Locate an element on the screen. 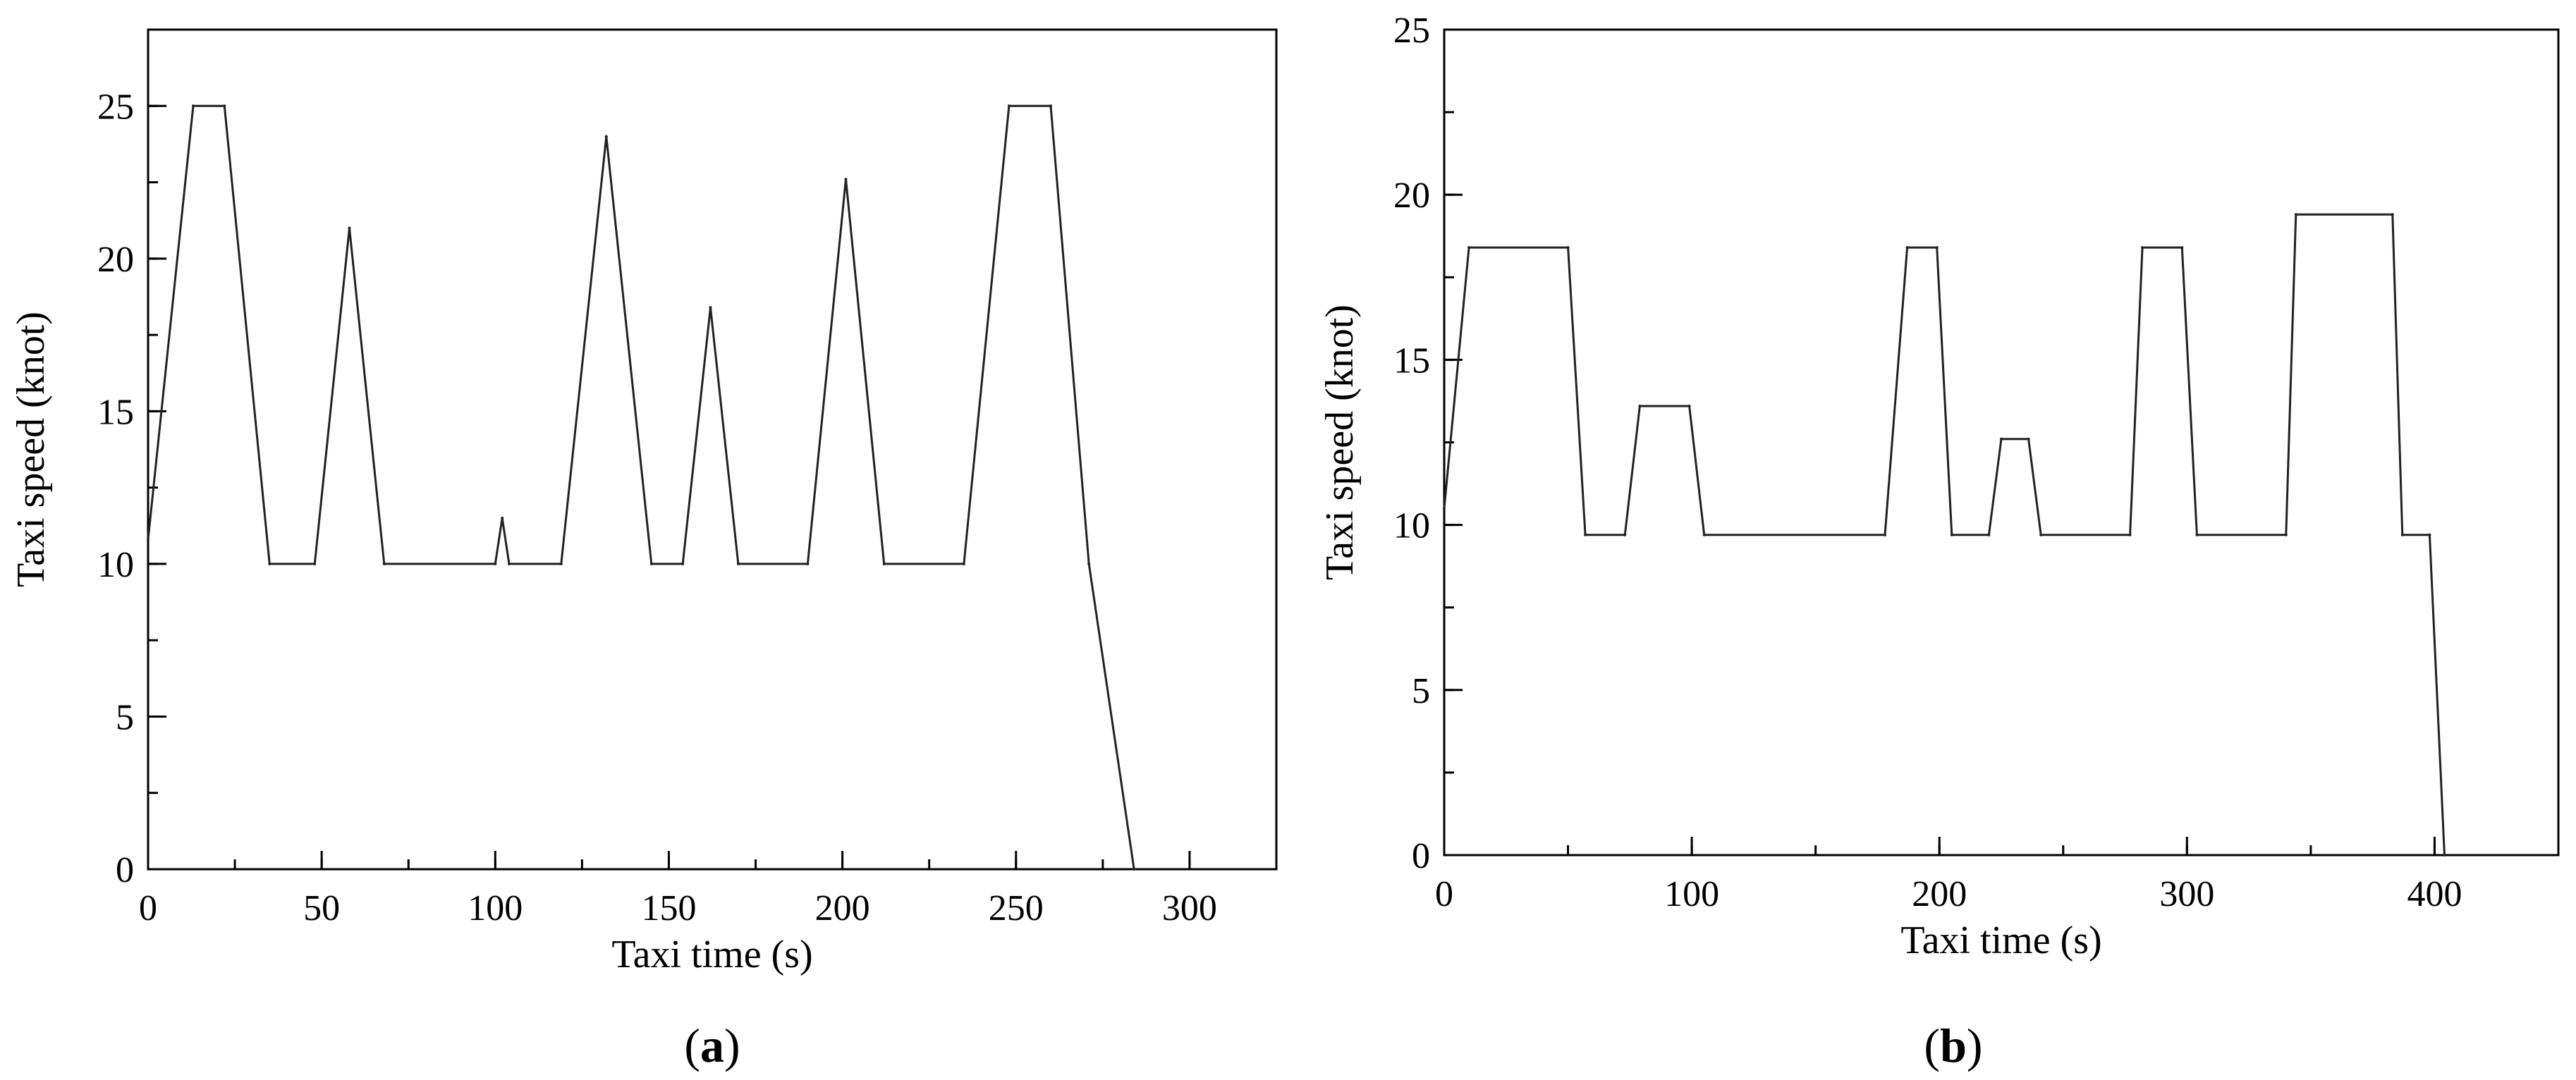 This screenshot has height=1080, width=2576. x-tick-label: 50 is located at coordinates (321, 908).